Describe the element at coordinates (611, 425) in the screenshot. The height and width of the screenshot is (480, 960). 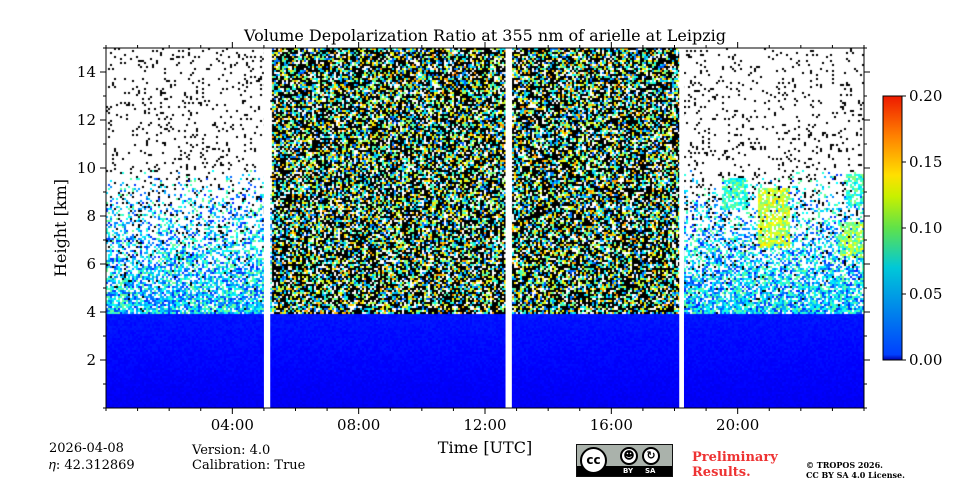
I see `x-tick-label: 16:00` at that location.